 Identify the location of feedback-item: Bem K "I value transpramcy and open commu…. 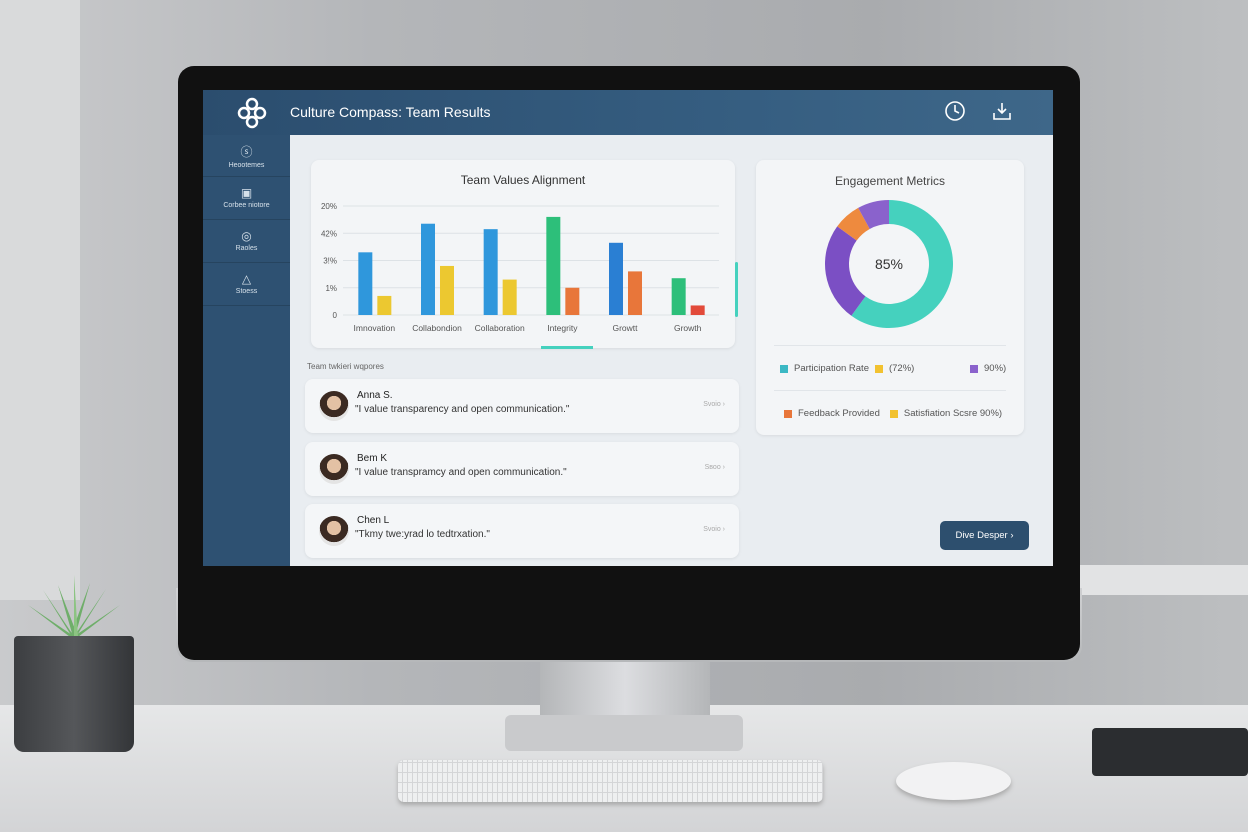
(522, 469).